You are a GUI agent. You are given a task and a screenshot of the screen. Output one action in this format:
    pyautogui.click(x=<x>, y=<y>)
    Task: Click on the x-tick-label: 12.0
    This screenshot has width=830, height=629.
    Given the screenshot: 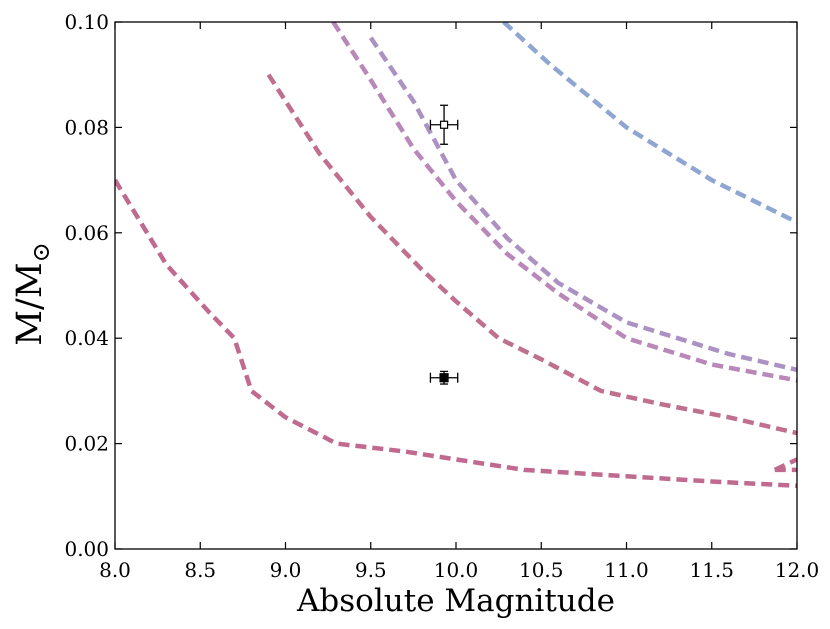 What is the action you would take?
    pyautogui.click(x=797, y=570)
    